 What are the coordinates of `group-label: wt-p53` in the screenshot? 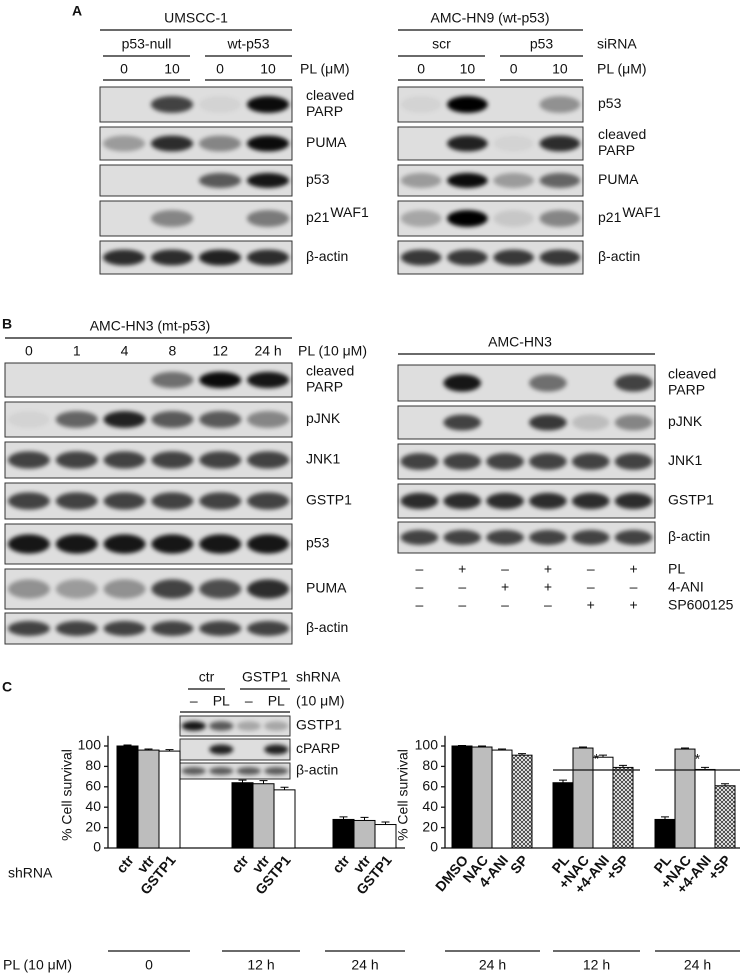 It's located at (247, 44).